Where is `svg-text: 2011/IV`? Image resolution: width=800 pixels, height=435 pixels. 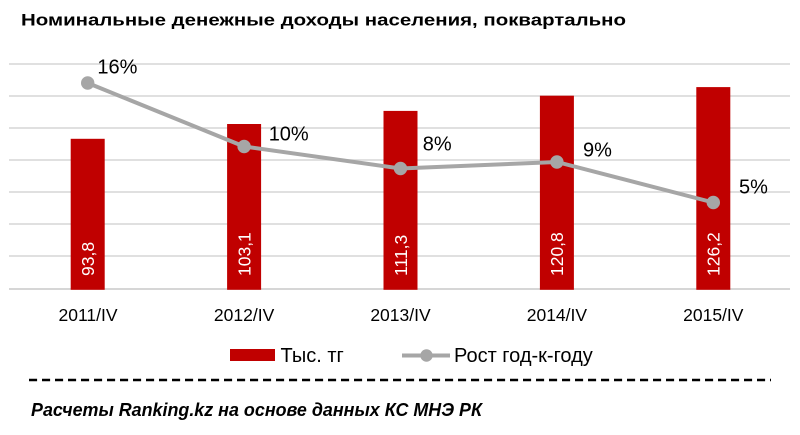
svg-text: 2011/IV is located at coordinates (87, 315).